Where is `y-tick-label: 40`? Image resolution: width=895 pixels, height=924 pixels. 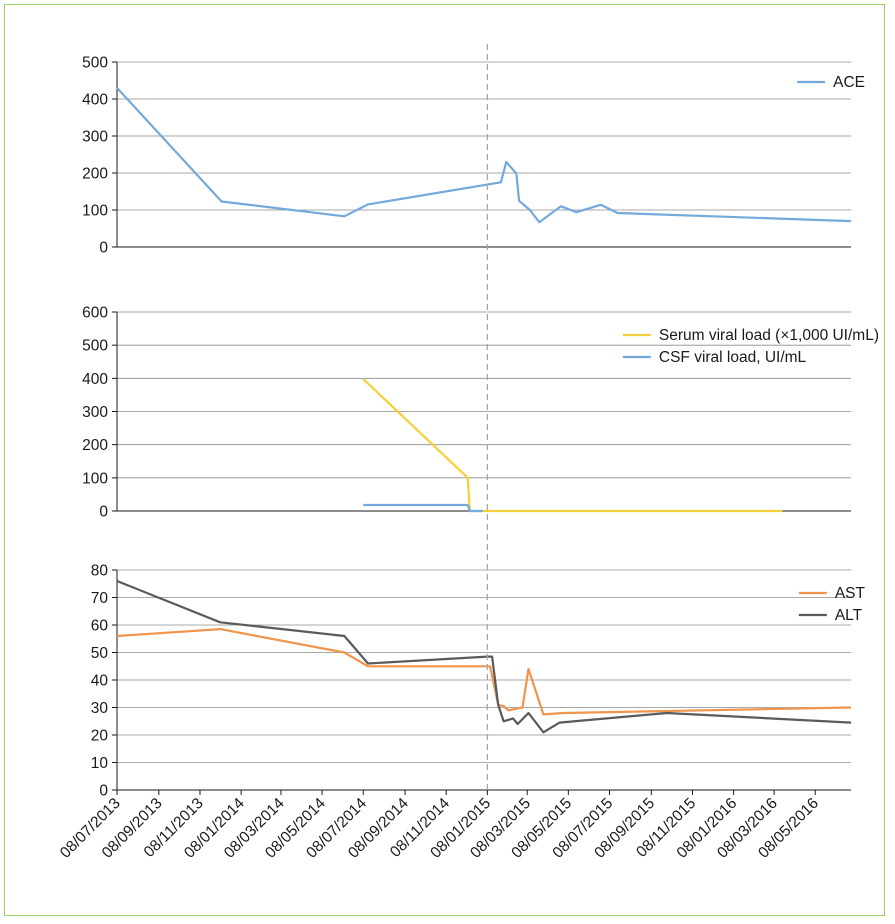 y-tick-label: 40 is located at coordinates (100, 681).